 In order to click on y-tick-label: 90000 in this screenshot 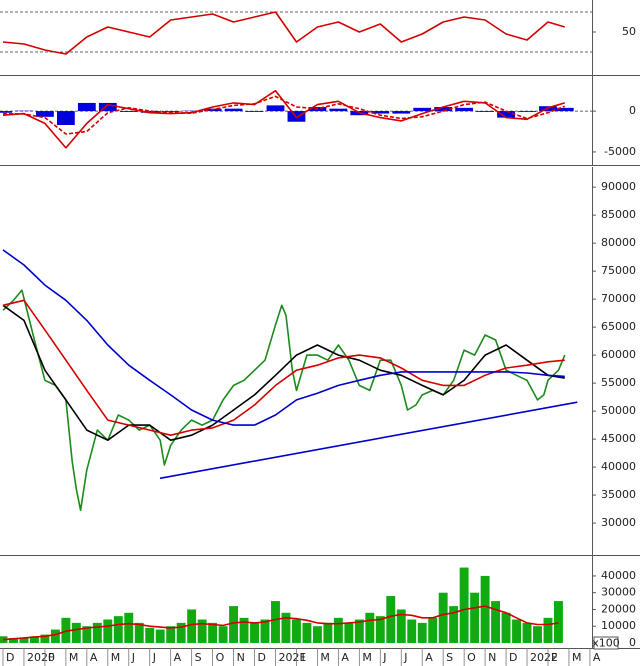, I will do `click(618, 186)`.